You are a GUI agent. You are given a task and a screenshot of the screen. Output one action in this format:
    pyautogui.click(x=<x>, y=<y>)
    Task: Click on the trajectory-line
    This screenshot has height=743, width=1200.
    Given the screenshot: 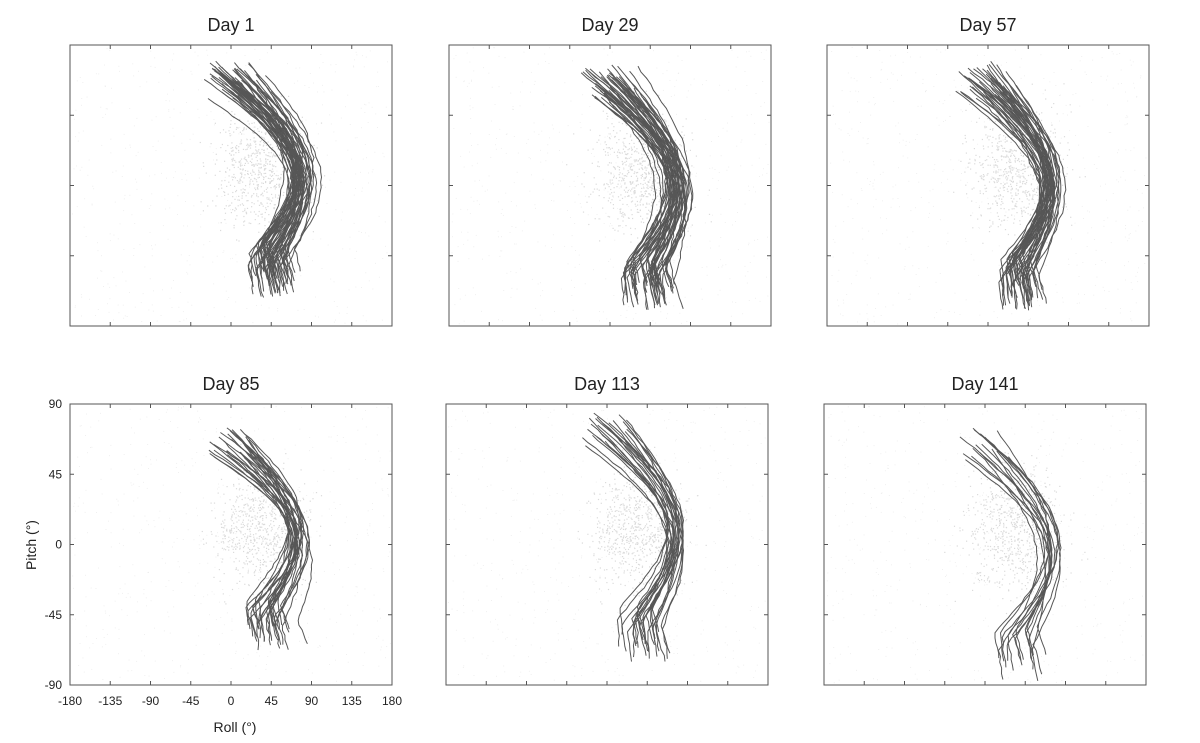 What is the action you would take?
    pyautogui.click(x=259, y=174)
    